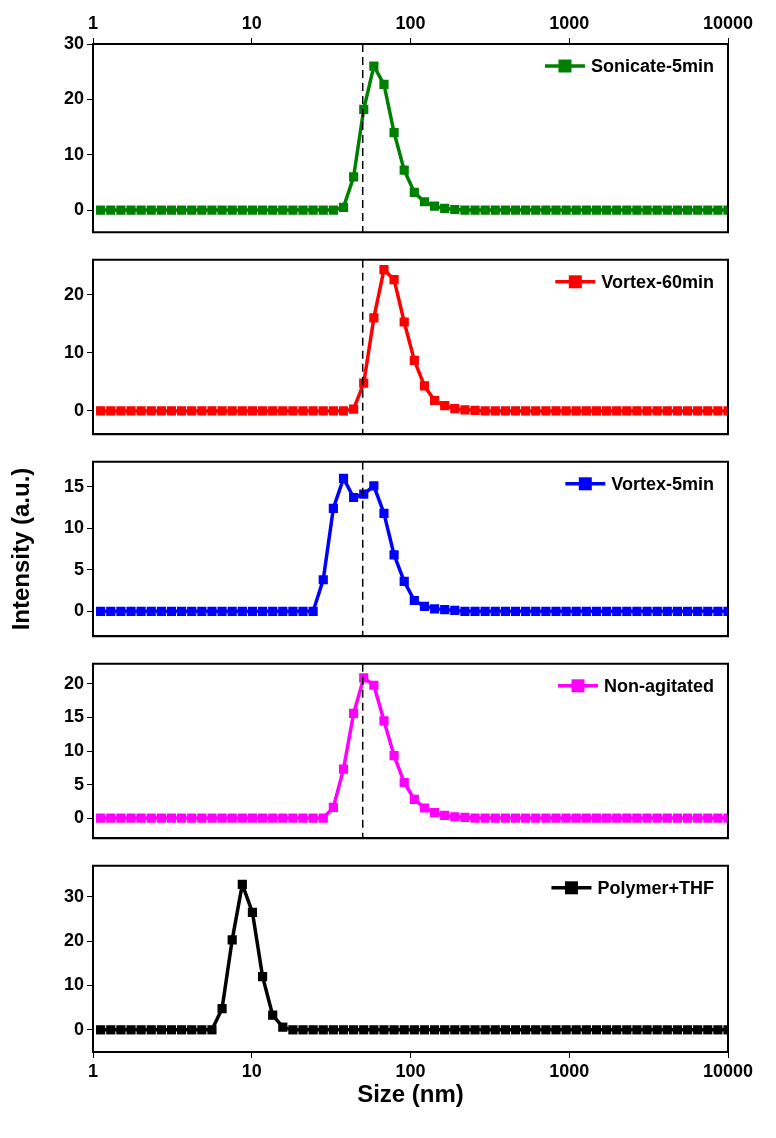  What do you see at coordinates (659, 685) in the screenshot?
I see `legend-label: Non-agitated` at bounding box center [659, 685].